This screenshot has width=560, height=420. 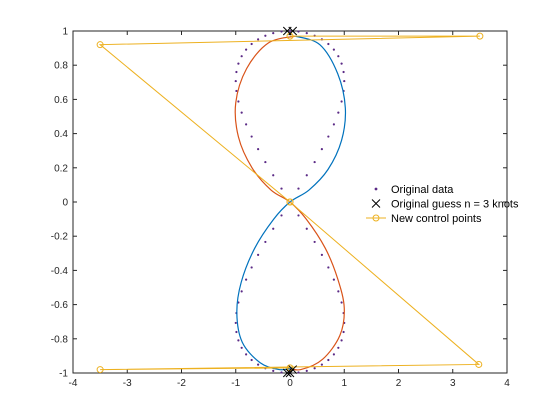 I want to click on y-tick-label: 0, so click(x=65, y=203).